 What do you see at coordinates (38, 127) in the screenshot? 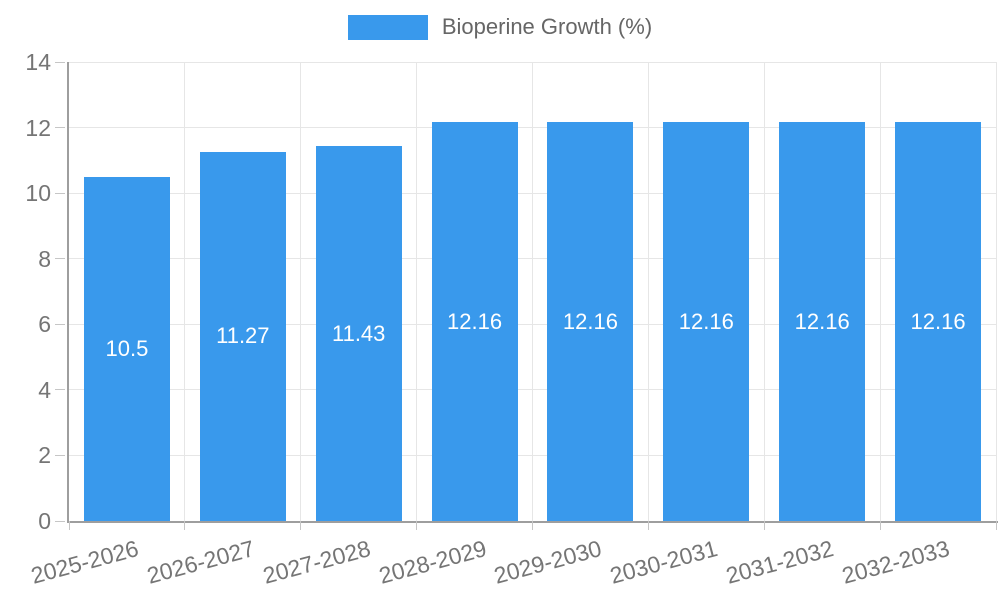
I see `y-tick-label: 12` at bounding box center [38, 127].